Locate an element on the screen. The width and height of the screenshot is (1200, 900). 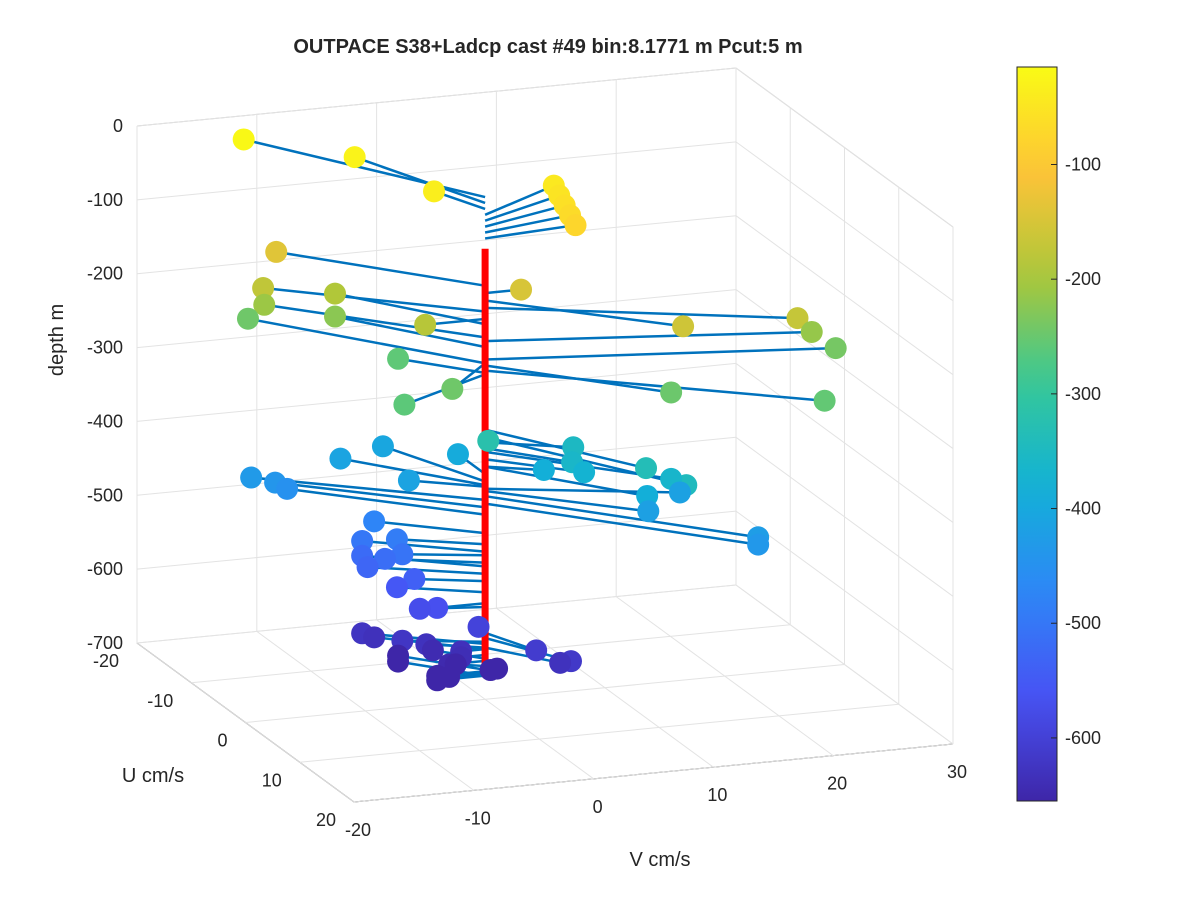
colorbar-tick-label: -600 is located at coordinates (1083, 738).